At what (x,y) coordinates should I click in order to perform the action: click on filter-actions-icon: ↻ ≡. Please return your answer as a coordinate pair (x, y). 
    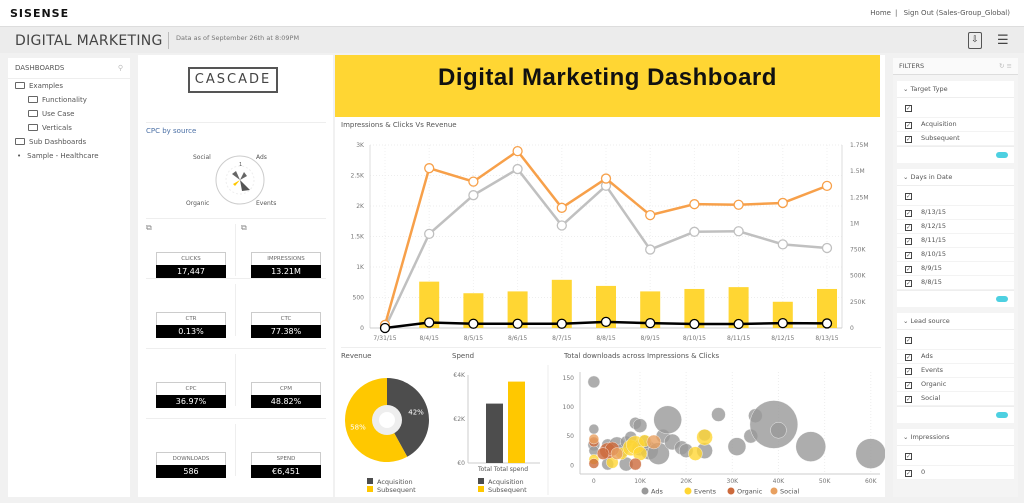
    Looking at the image, I should click on (1005, 66).